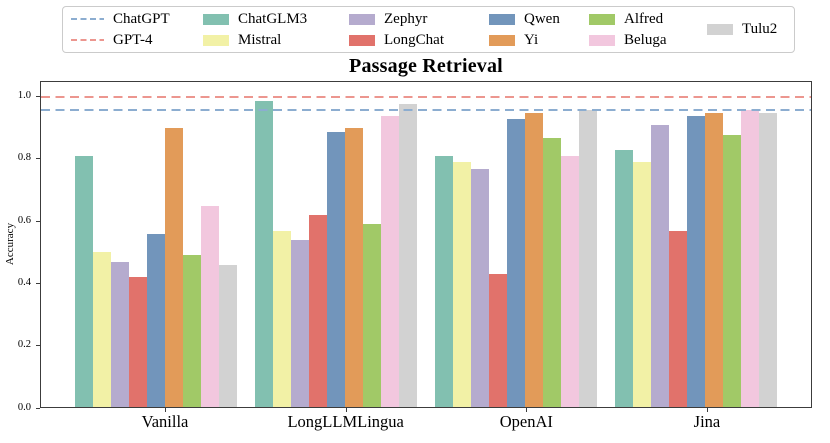 Image resolution: width=830 pixels, height=443 pixels. What do you see at coordinates (426, 66) in the screenshot?
I see `chart-title: Passage Retrieval` at bounding box center [426, 66].